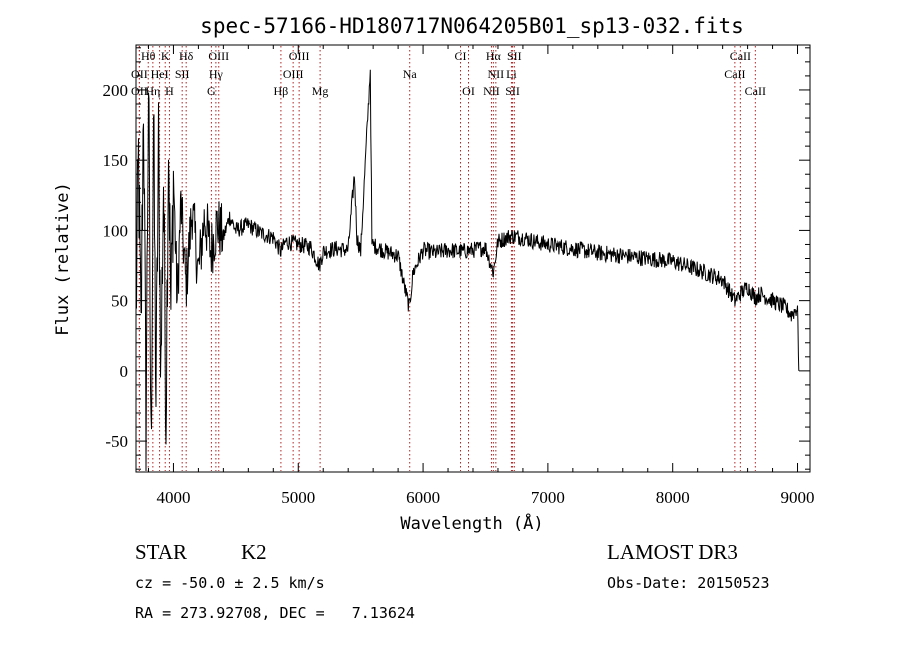 The height and width of the screenshot is (649, 900). I want to click on spectral-line-label: CI, so click(461, 56).